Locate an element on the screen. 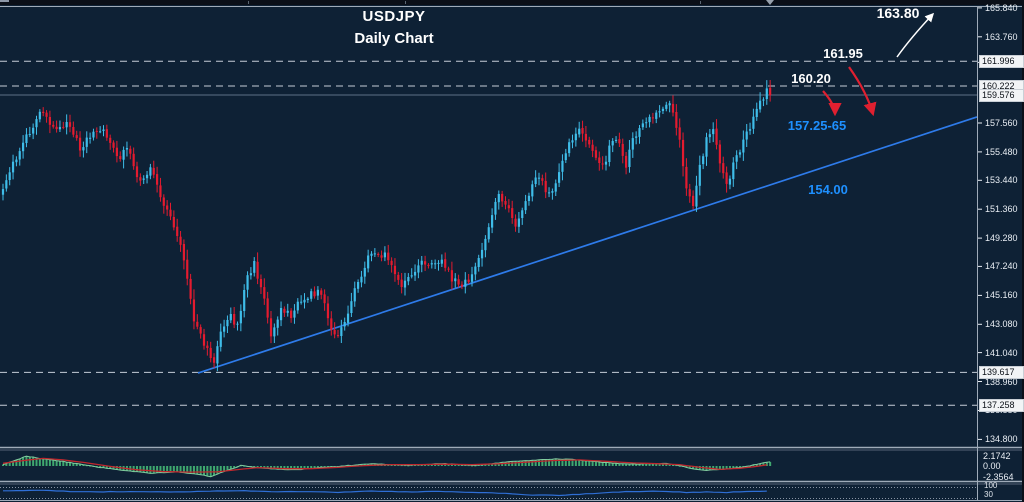  macd-scale-label: -2.3564 is located at coordinates (998, 476).